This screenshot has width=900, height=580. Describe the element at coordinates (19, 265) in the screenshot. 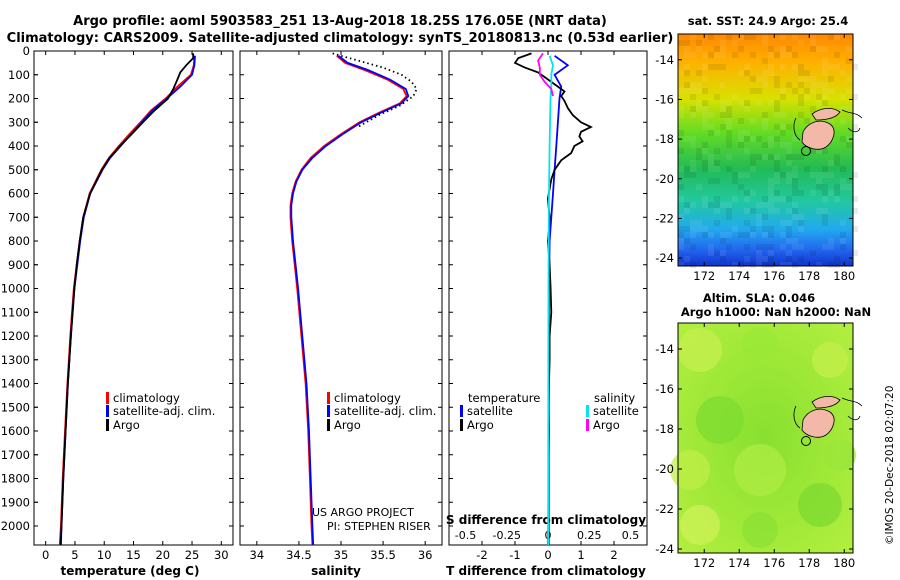

I see `depth-tick-label: 900` at that location.